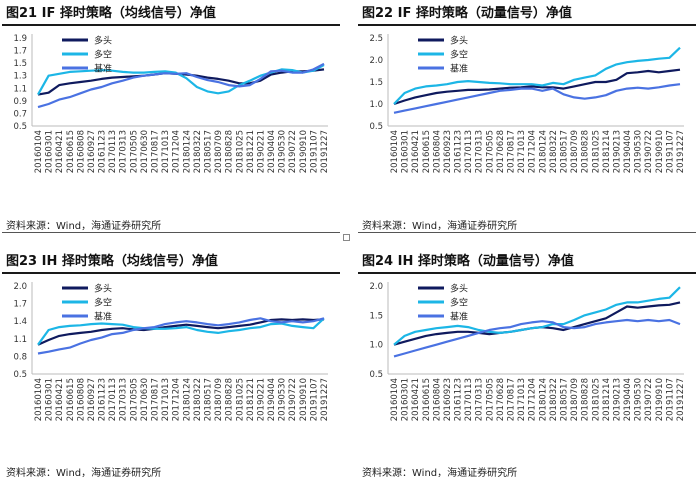  What do you see at coordinates (171, 232) in the screenshot?
I see `panel-bottom-rule` at bounding box center [171, 232].